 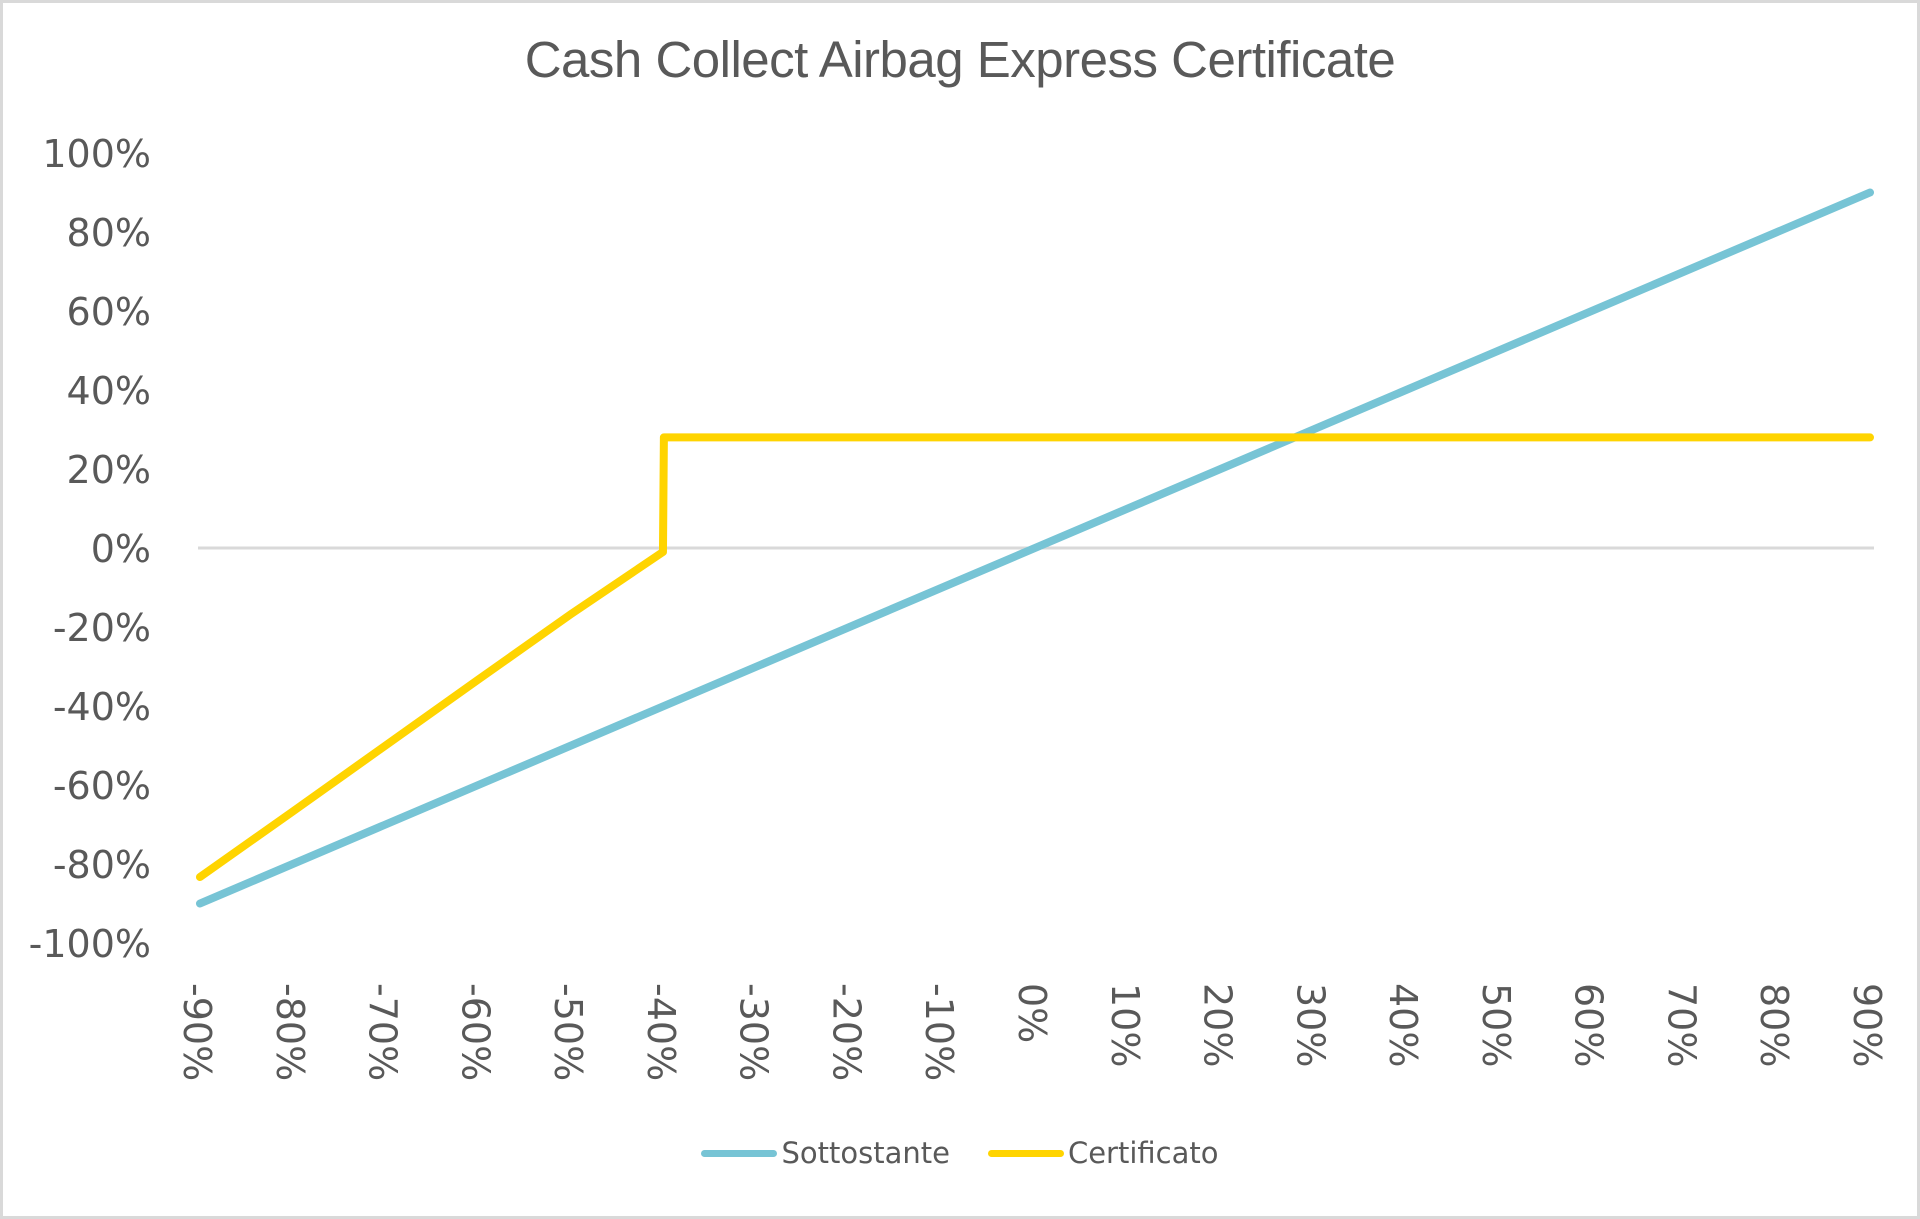 I want to click on y-tick-label: 60%, so click(x=109, y=312).